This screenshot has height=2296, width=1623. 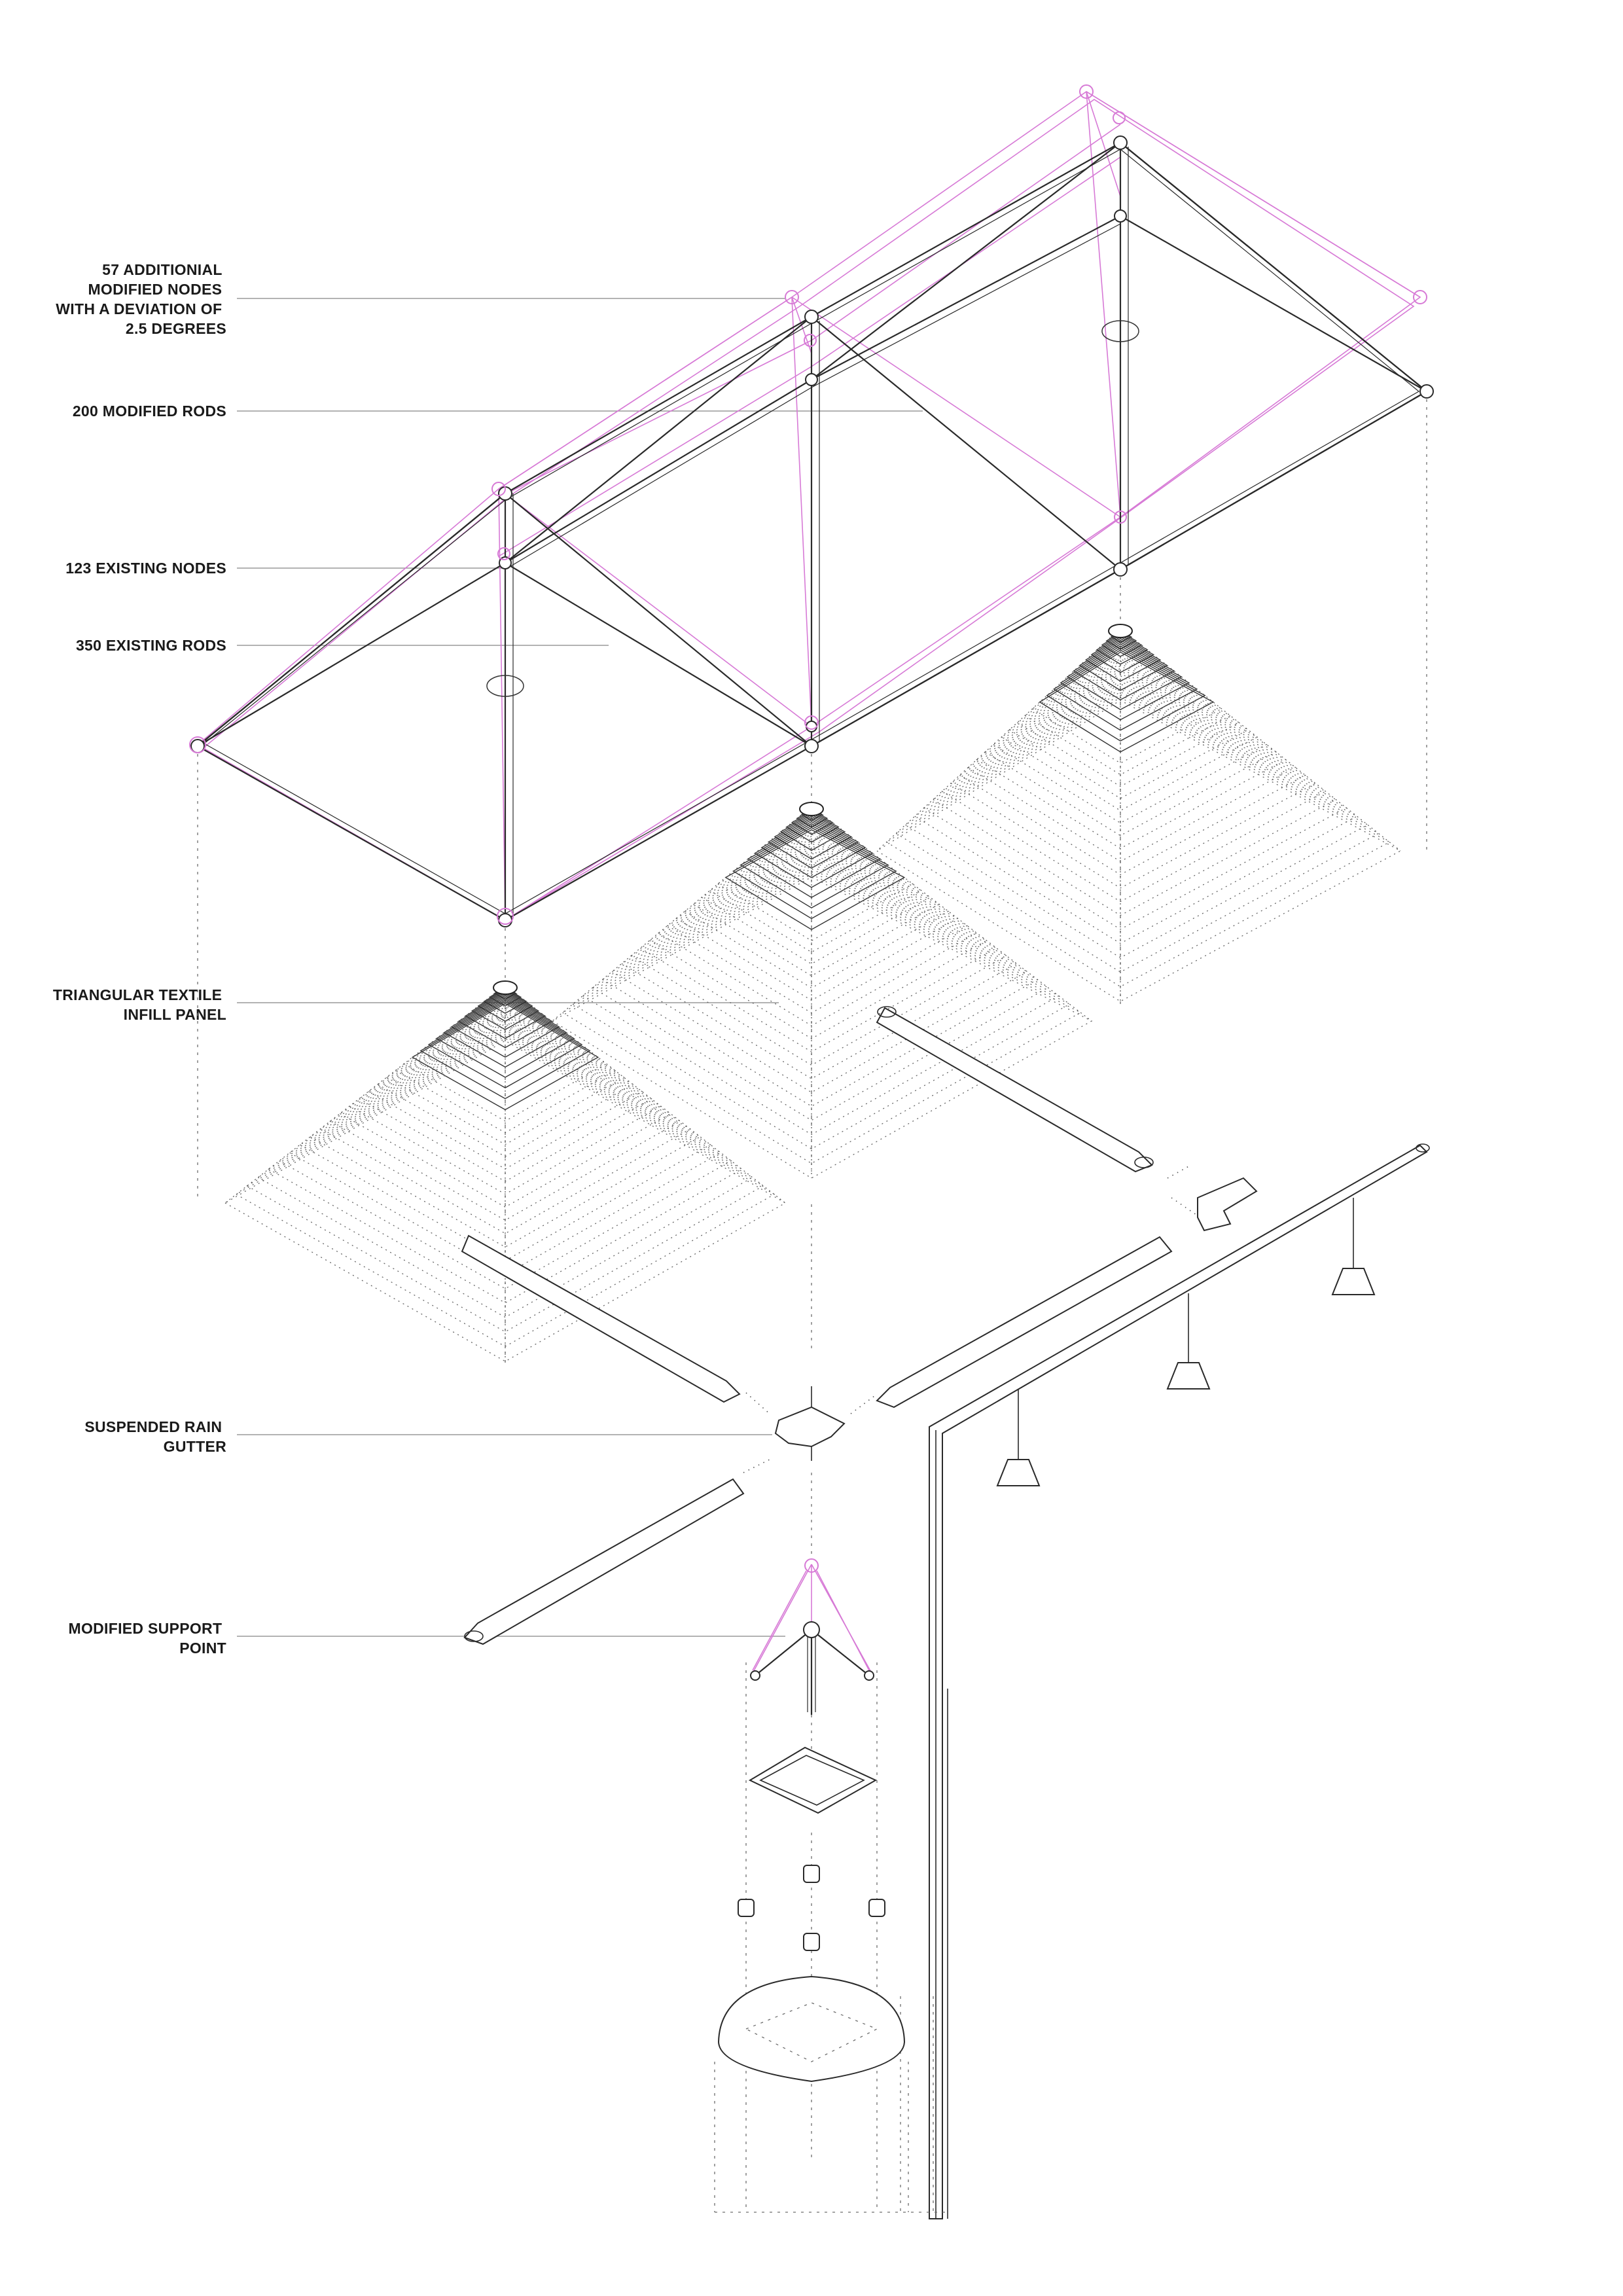 What do you see at coordinates (145, 568) in the screenshot?
I see `svg-text: 123 EXISTING NODES` at bounding box center [145, 568].